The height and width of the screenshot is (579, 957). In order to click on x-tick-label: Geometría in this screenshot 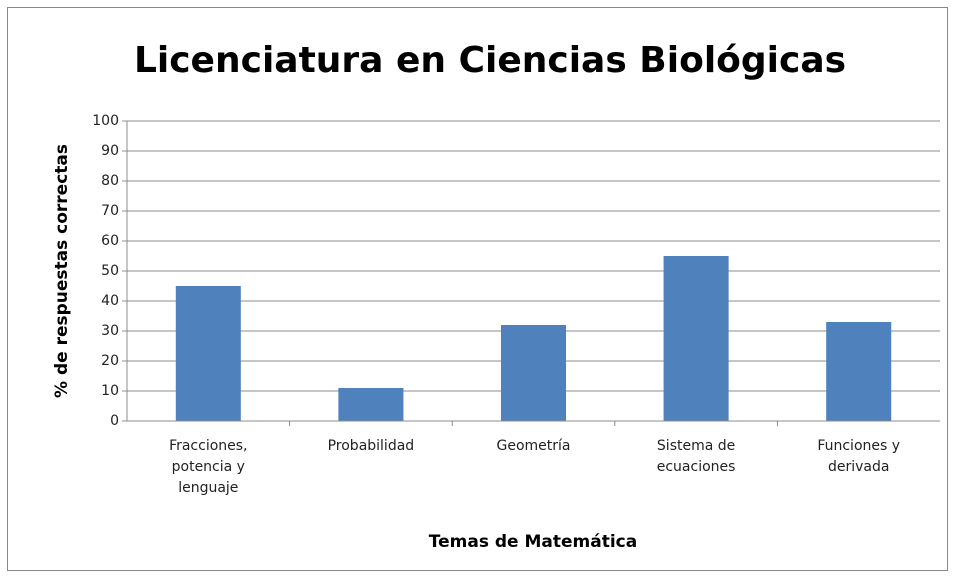, I will do `click(533, 446)`.